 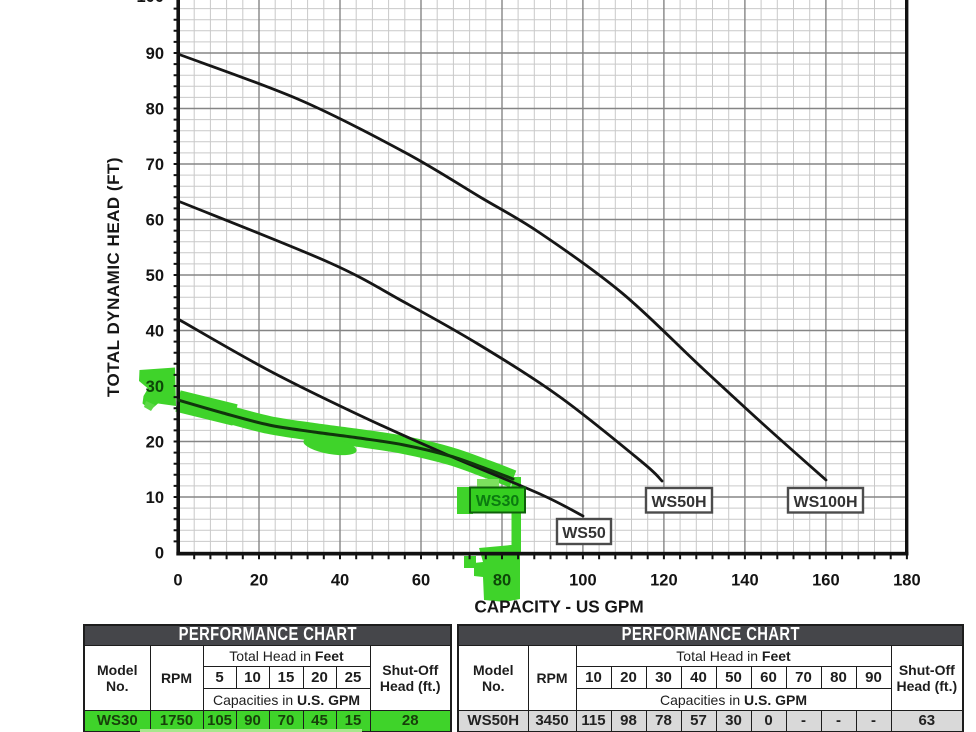 What do you see at coordinates (825, 502) in the screenshot?
I see `svg-text: WS100H` at bounding box center [825, 502].